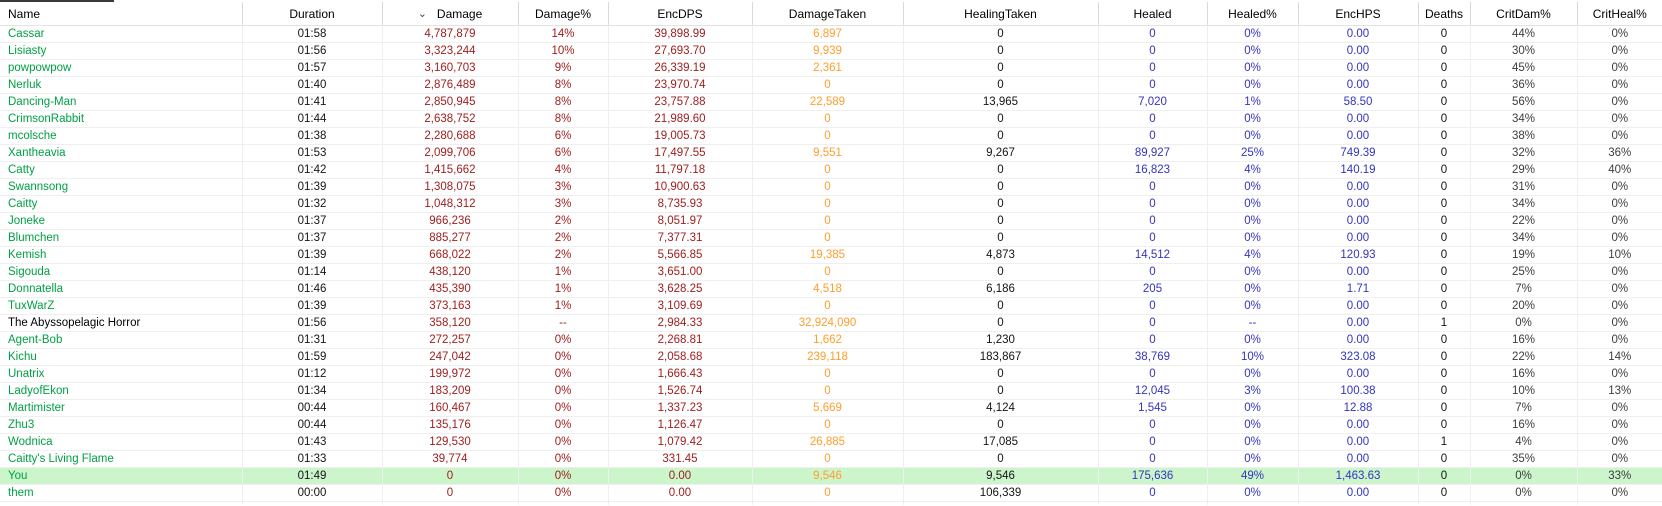  Describe the element at coordinates (680, 306) in the screenshot. I see `cell-encdps: 3,109.69` at that location.